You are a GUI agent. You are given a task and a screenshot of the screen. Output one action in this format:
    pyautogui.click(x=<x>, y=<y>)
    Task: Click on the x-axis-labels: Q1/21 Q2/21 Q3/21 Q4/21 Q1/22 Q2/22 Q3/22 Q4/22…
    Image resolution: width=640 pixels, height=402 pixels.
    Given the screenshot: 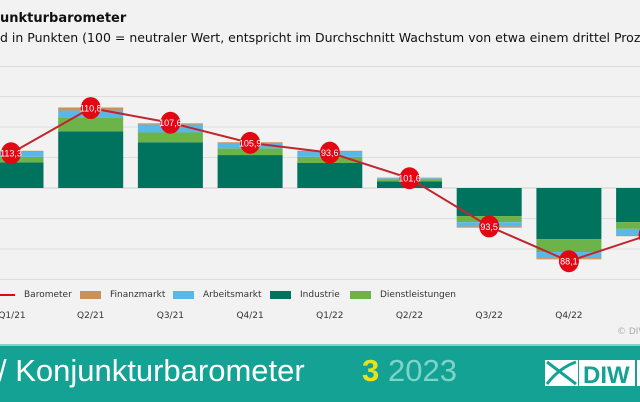 What is the action you would take?
    pyautogui.click(x=320, y=317)
    